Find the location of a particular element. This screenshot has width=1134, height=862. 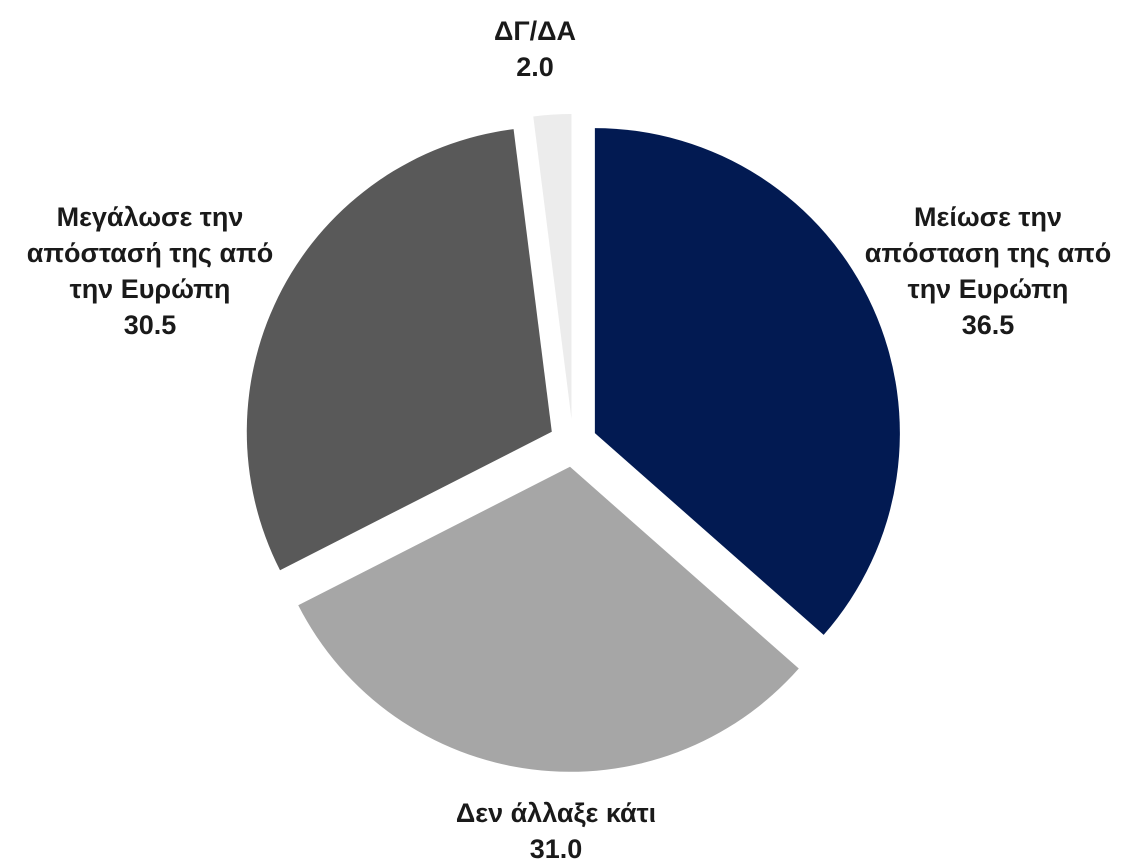

slice-category-label: Μεγάλωσε την is located at coordinates (150, 217).